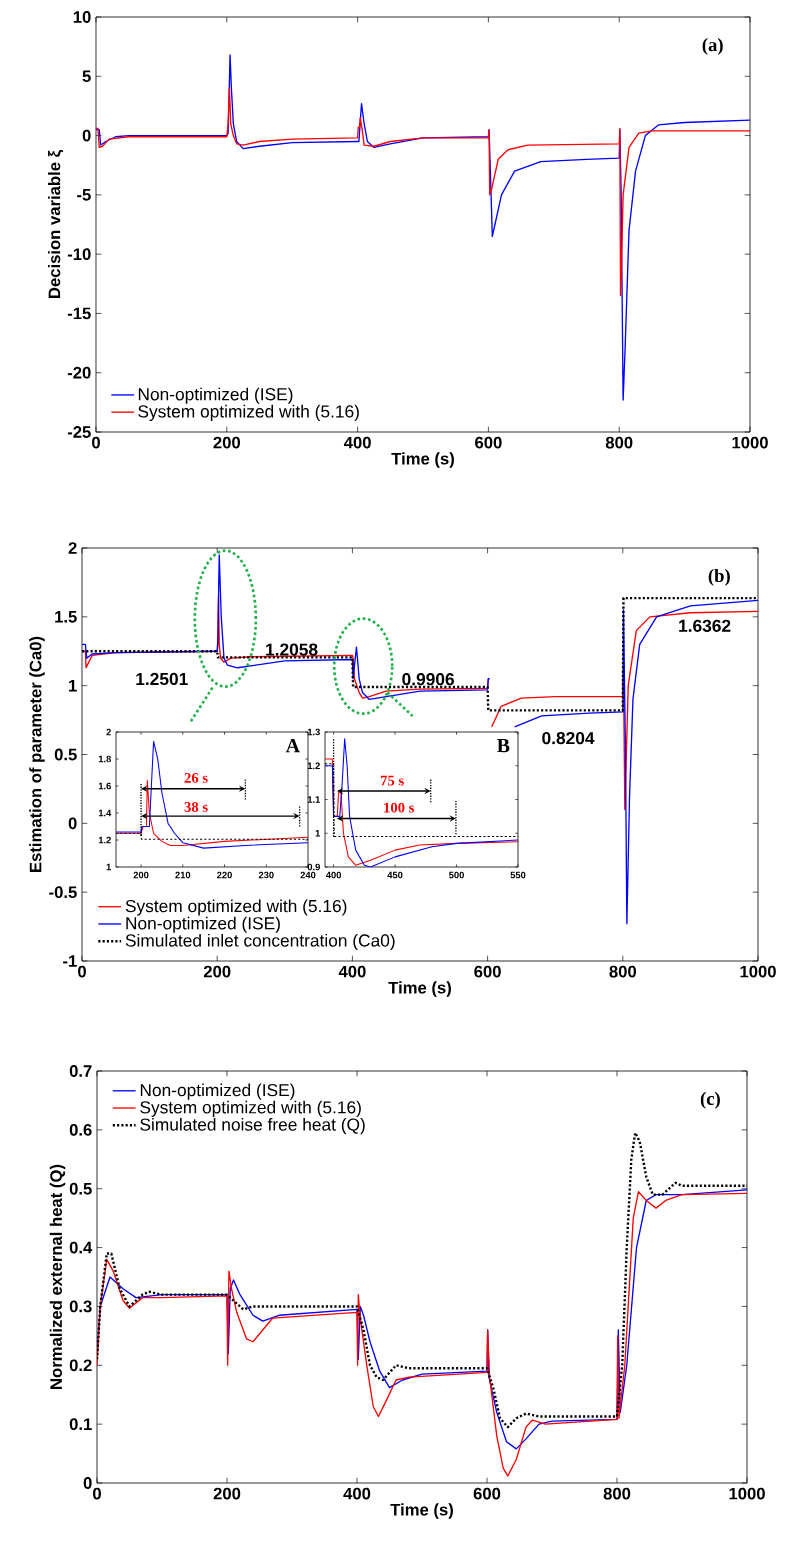 Image resolution: width=790 pixels, height=1545 pixels. Describe the element at coordinates (80, 1365) in the screenshot. I see `y-tick-label: 0.2` at that location.